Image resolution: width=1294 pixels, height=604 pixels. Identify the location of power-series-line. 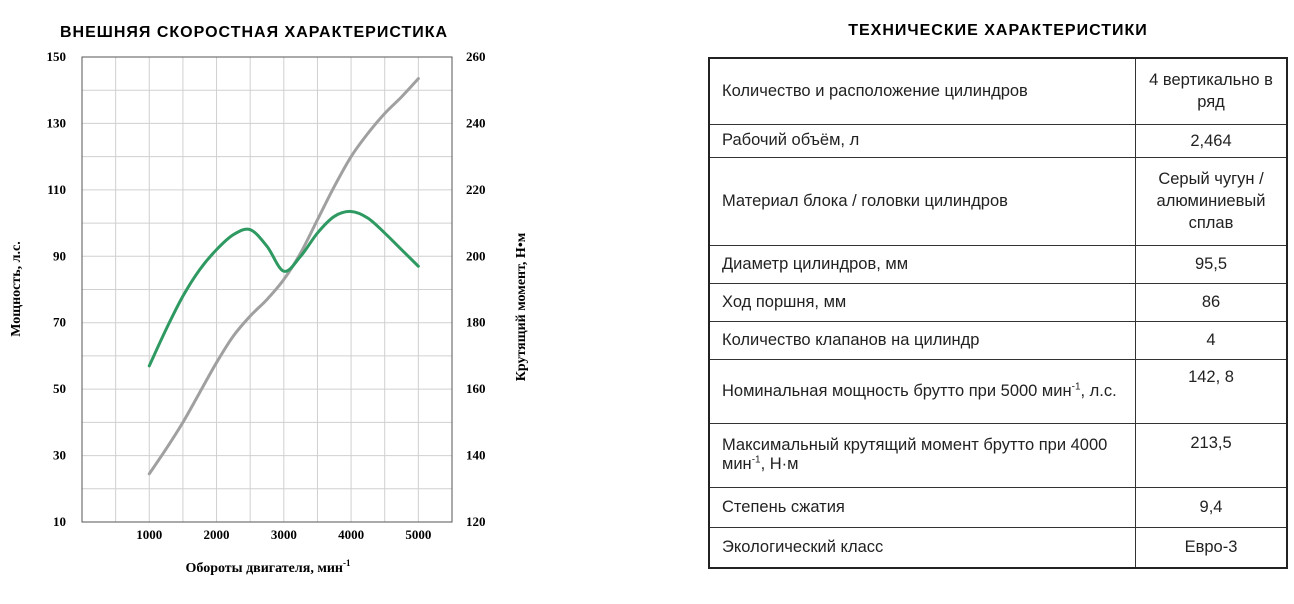
(283, 276).